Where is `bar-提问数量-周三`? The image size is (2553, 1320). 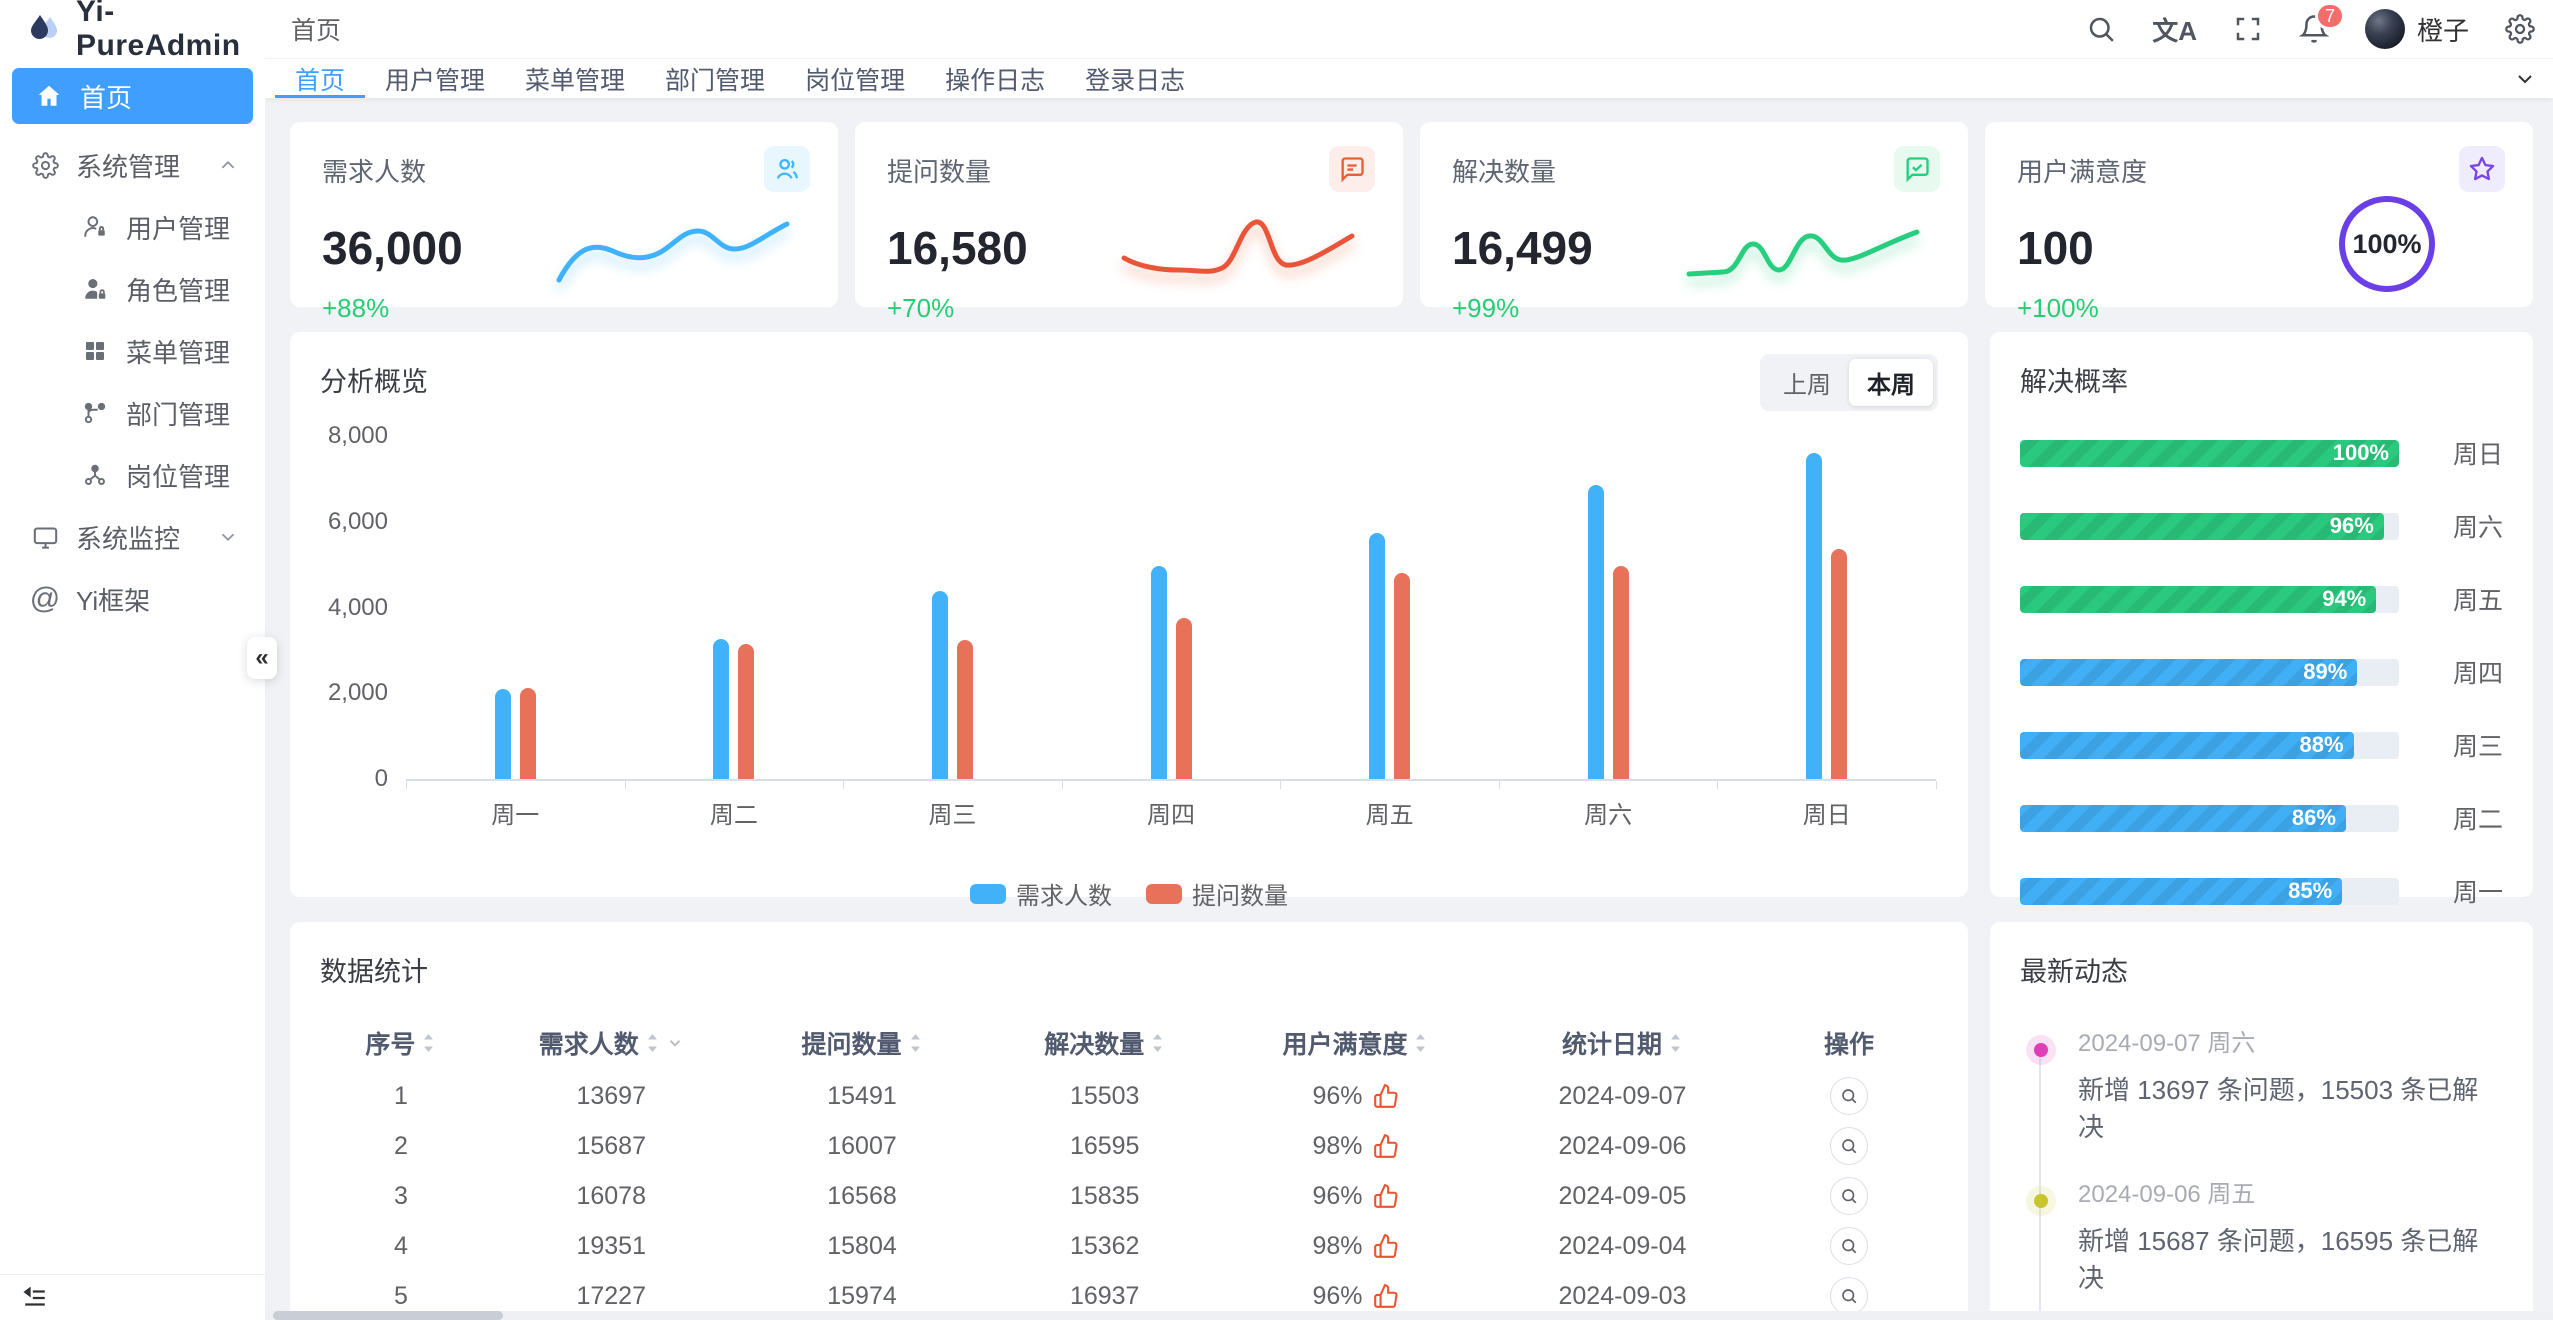
bar-提问数量-周三 is located at coordinates (964, 709).